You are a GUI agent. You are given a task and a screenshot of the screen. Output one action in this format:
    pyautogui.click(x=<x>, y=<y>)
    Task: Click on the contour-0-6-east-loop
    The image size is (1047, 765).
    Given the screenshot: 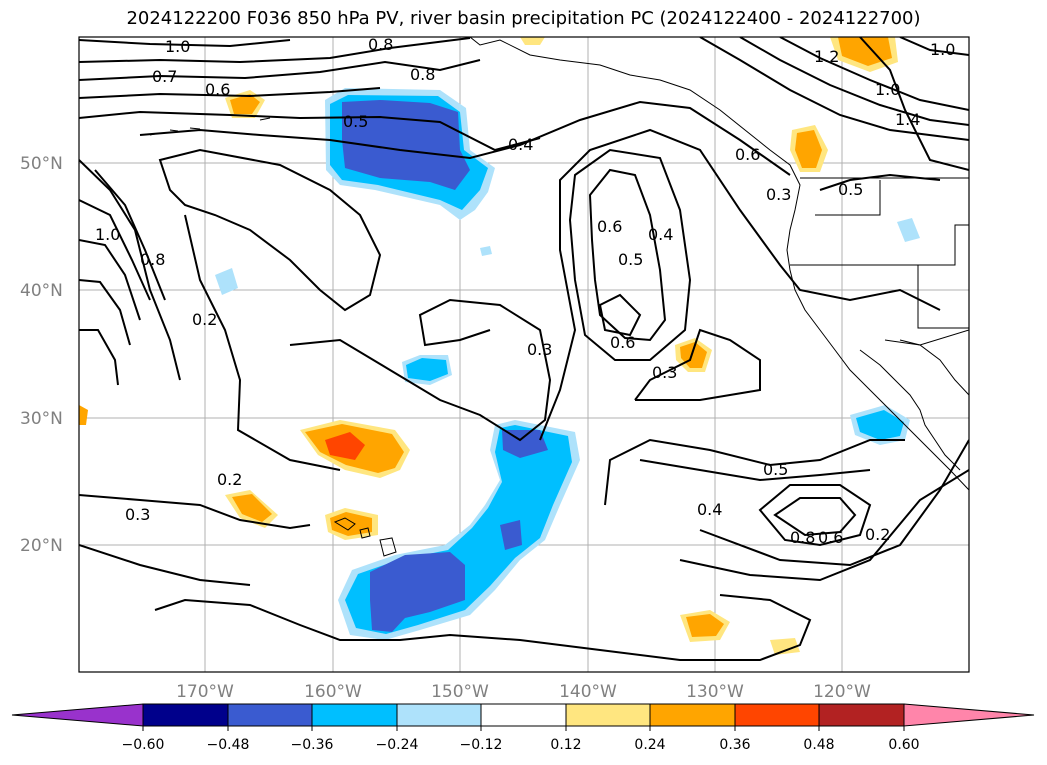 What is the action you would take?
    pyautogui.click(x=627, y=255)
    